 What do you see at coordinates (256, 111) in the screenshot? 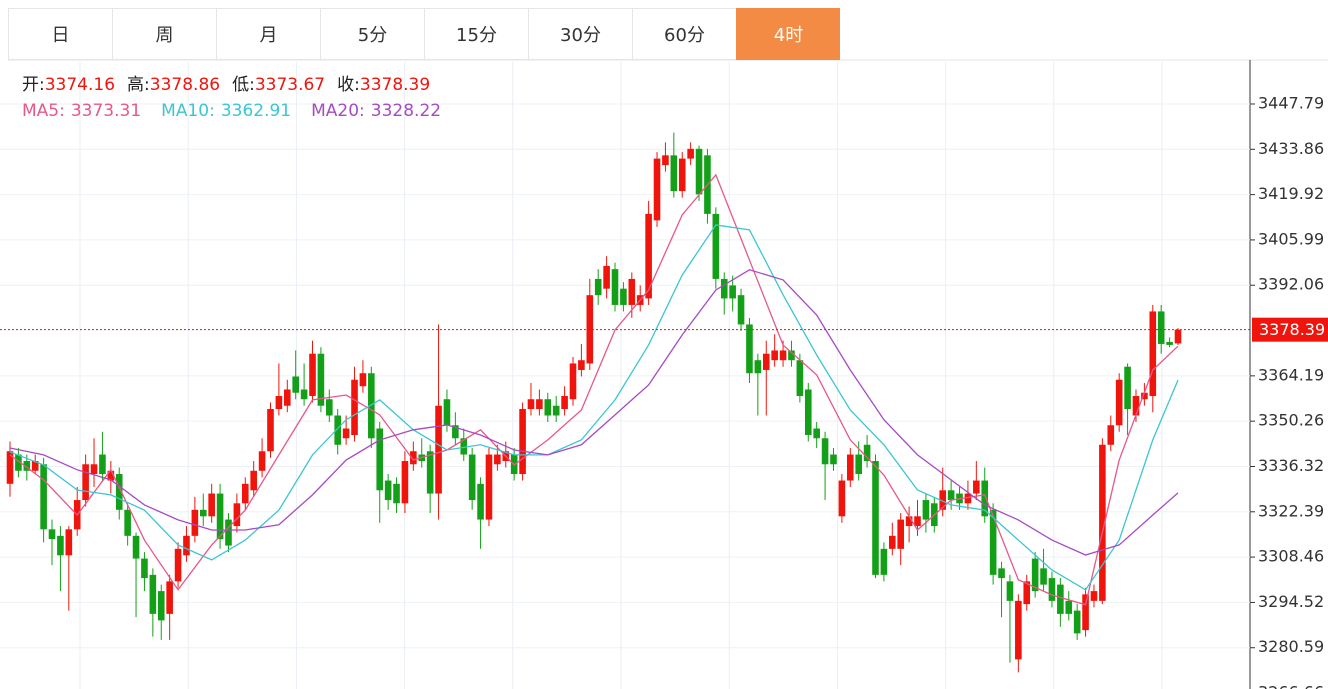
I see `legend-value: 3362.91` at bounding box center [256, 111].